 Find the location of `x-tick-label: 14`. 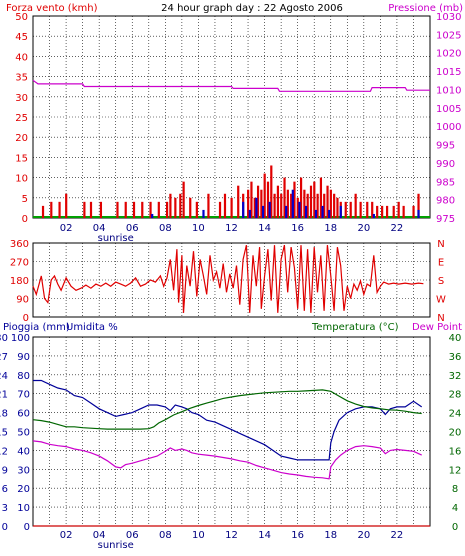

x-tick-label: 14 is located at coordinates (264, 535).